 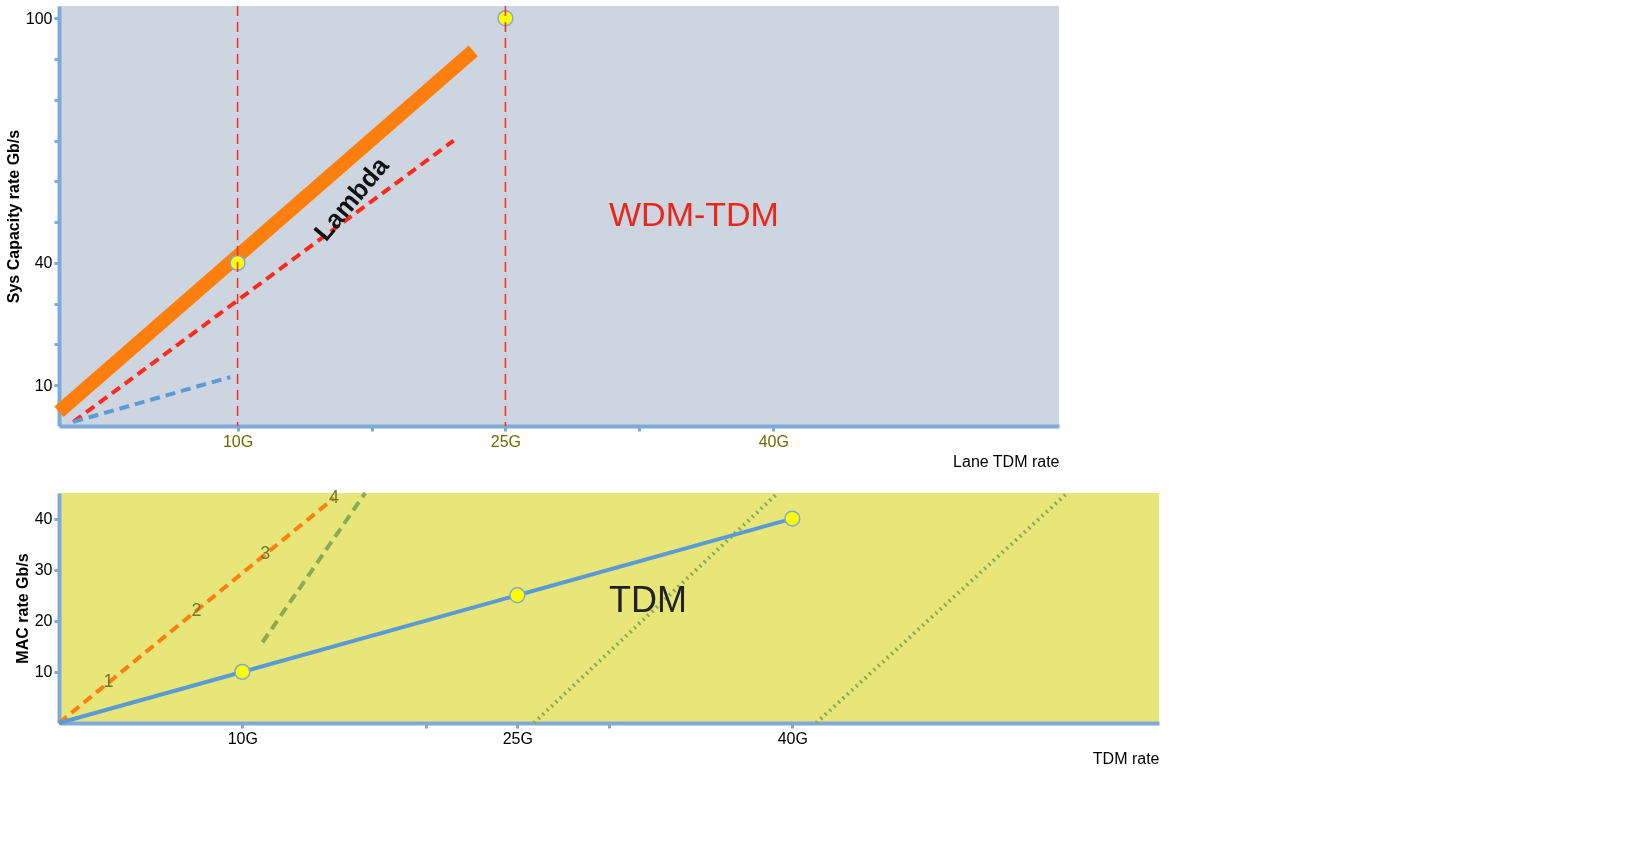 I want to click on y-tick-label: 20, so click(x=43, y=621).